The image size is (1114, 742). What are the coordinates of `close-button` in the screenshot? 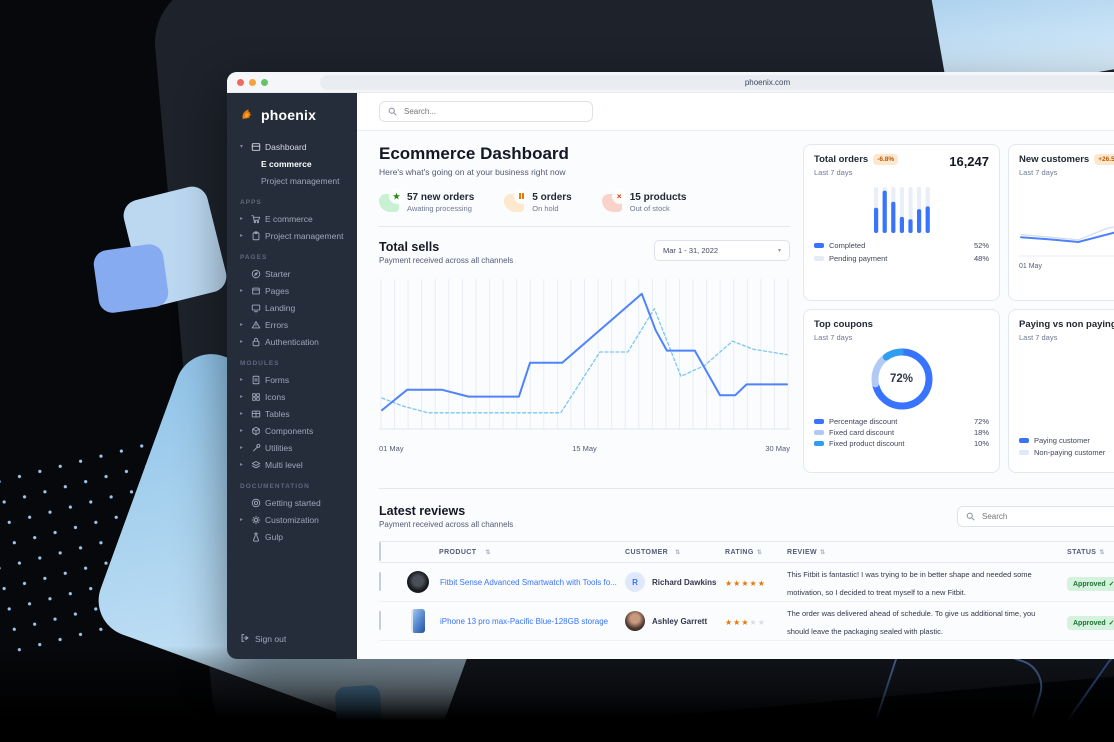 It's located at (240, 82).